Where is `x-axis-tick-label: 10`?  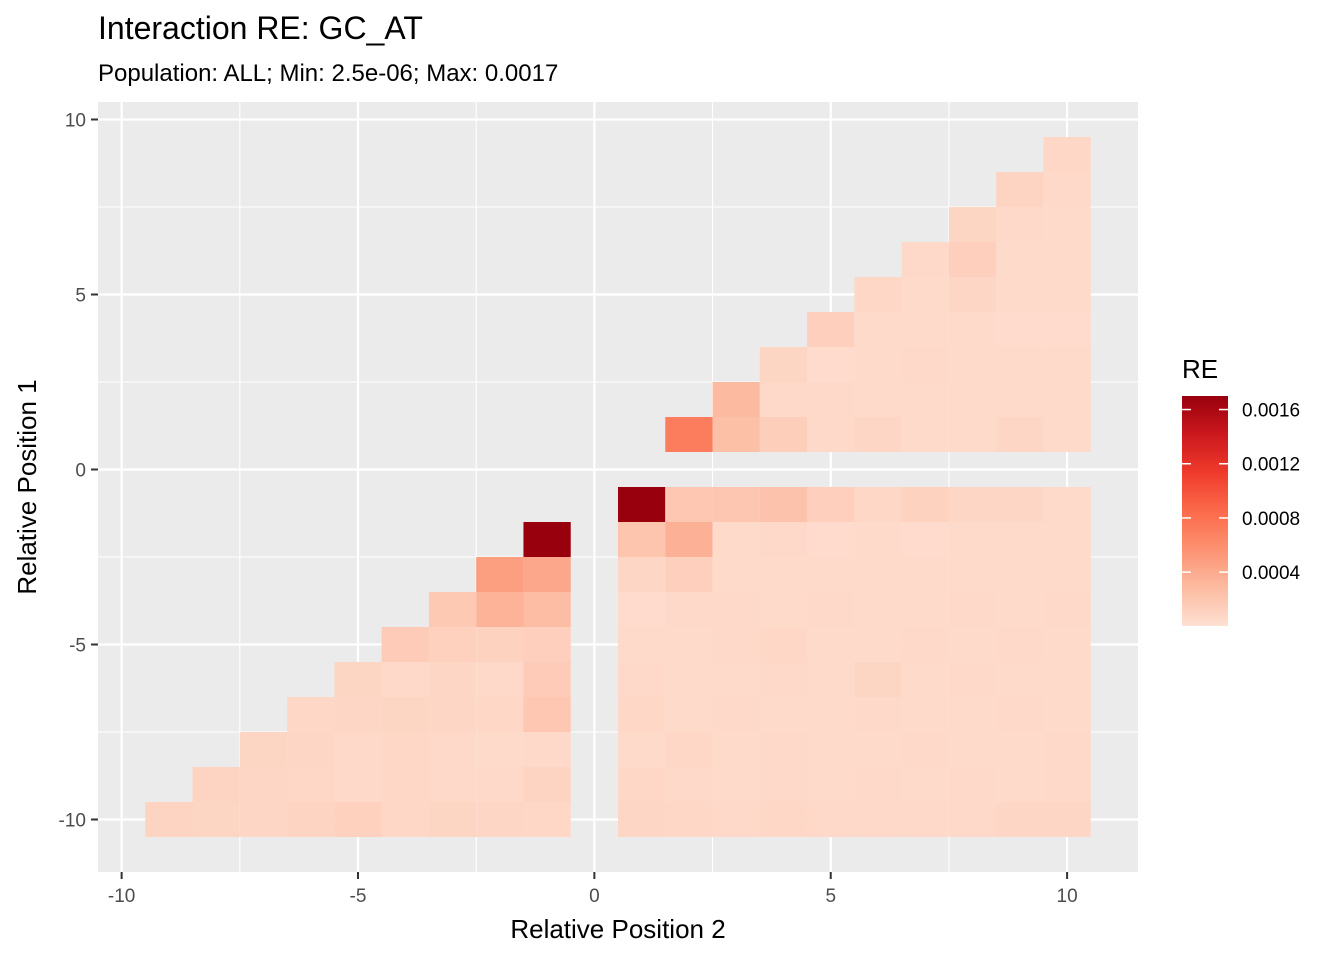 x-axis-tick-label: 10 is located at coordinates (1067, 896).